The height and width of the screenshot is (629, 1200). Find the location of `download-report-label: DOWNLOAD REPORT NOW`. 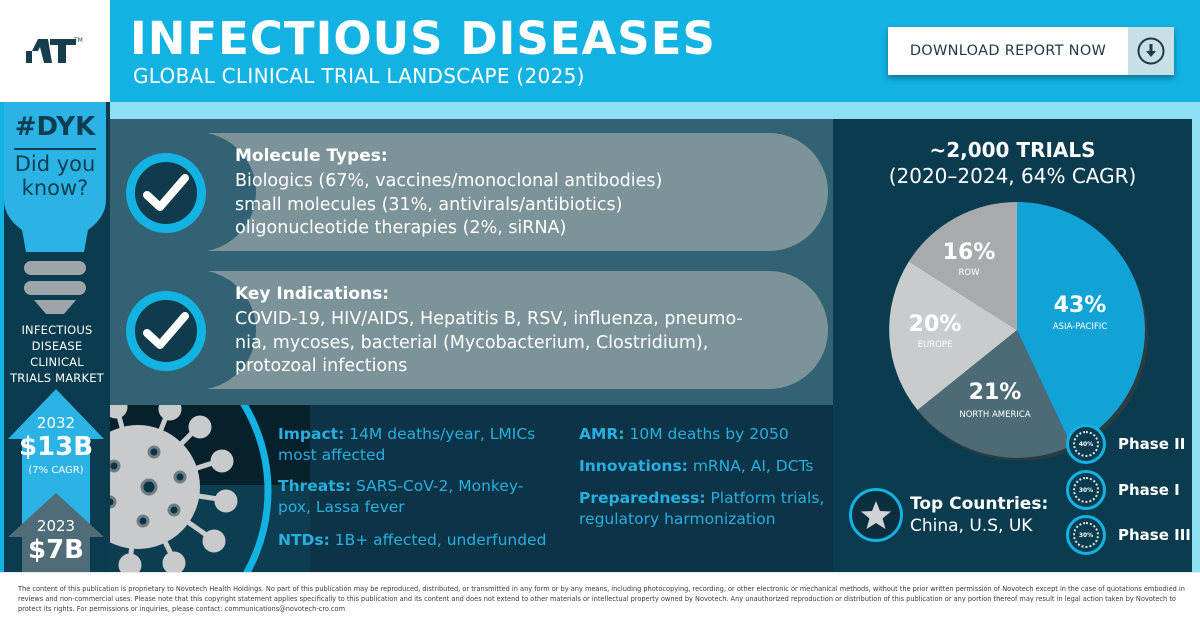

download-report-label: DOWNLOAD REPORT NOW is located at coordinates (1008, 51).